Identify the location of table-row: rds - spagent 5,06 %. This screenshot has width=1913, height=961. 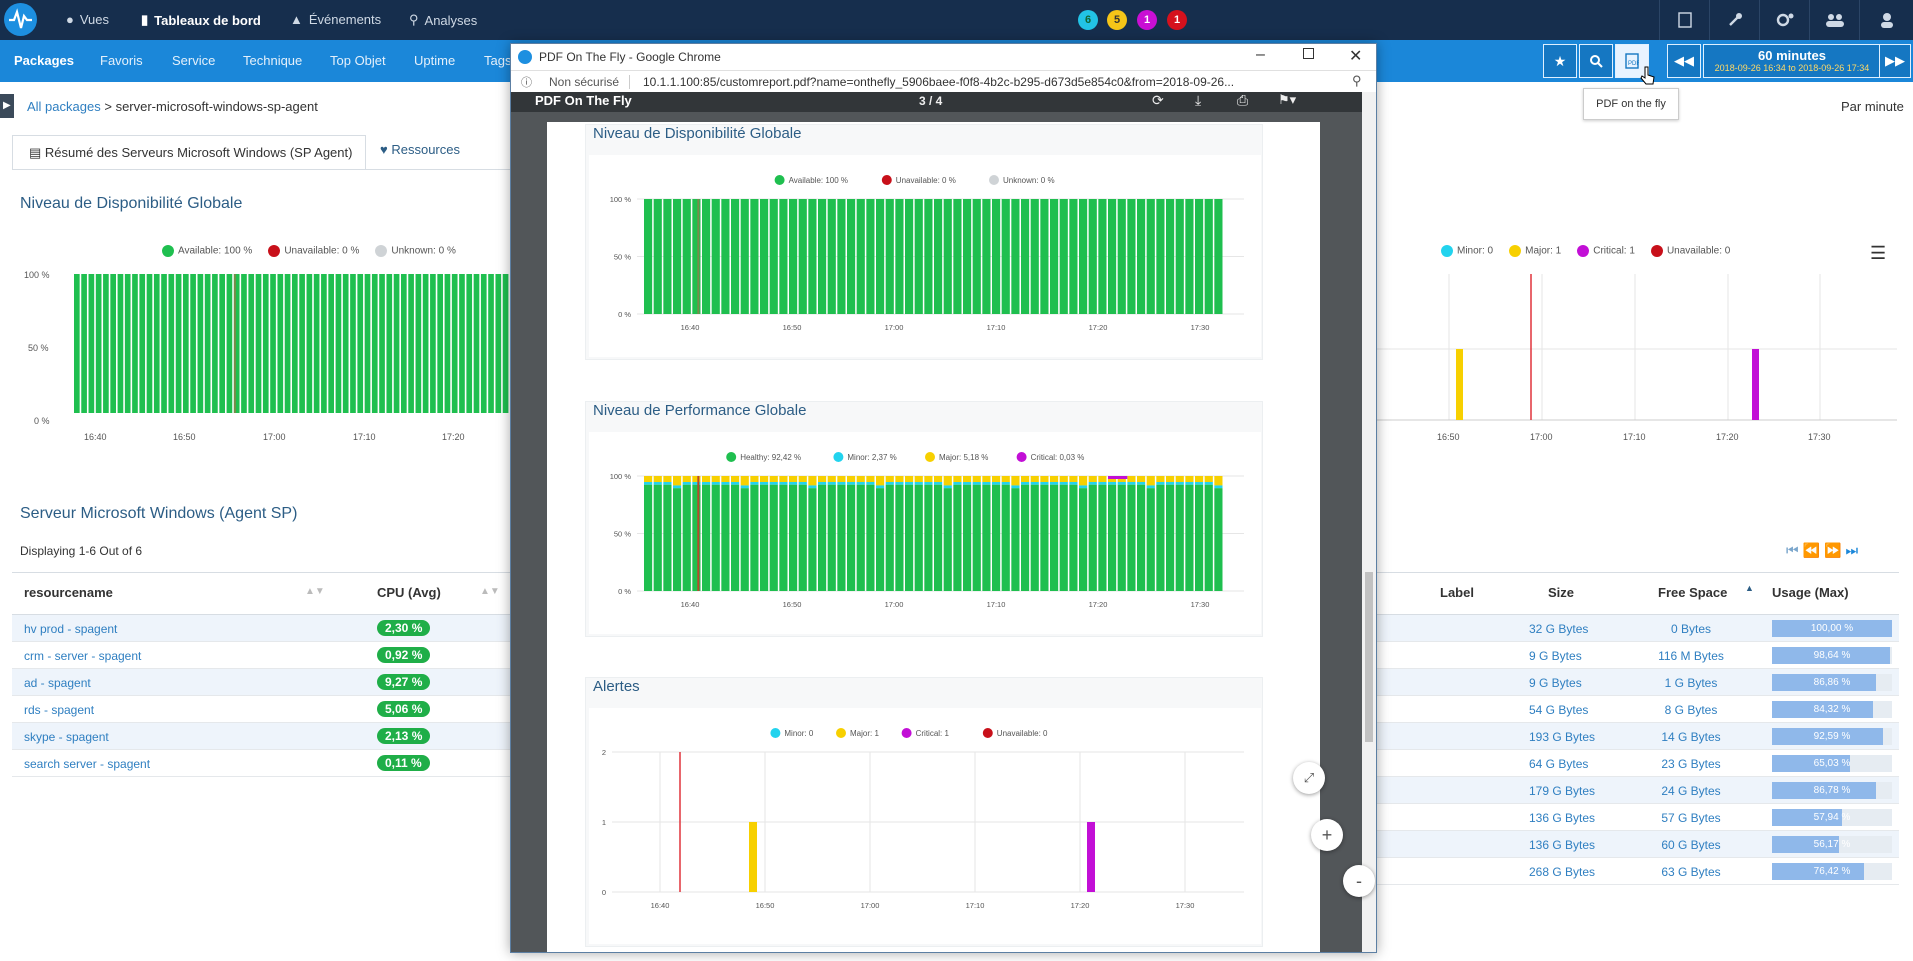
(261, 709).